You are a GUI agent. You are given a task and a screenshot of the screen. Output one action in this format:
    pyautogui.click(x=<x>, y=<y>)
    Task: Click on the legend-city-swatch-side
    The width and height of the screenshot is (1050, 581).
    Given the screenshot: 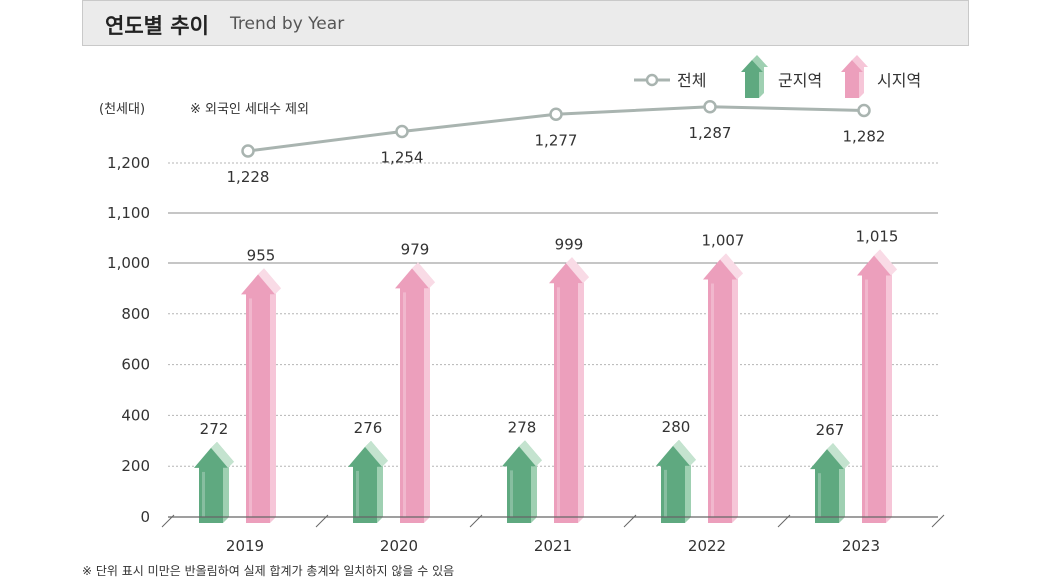 What is the action you would take?
    pyautogui.click(x=860, y=76)
    